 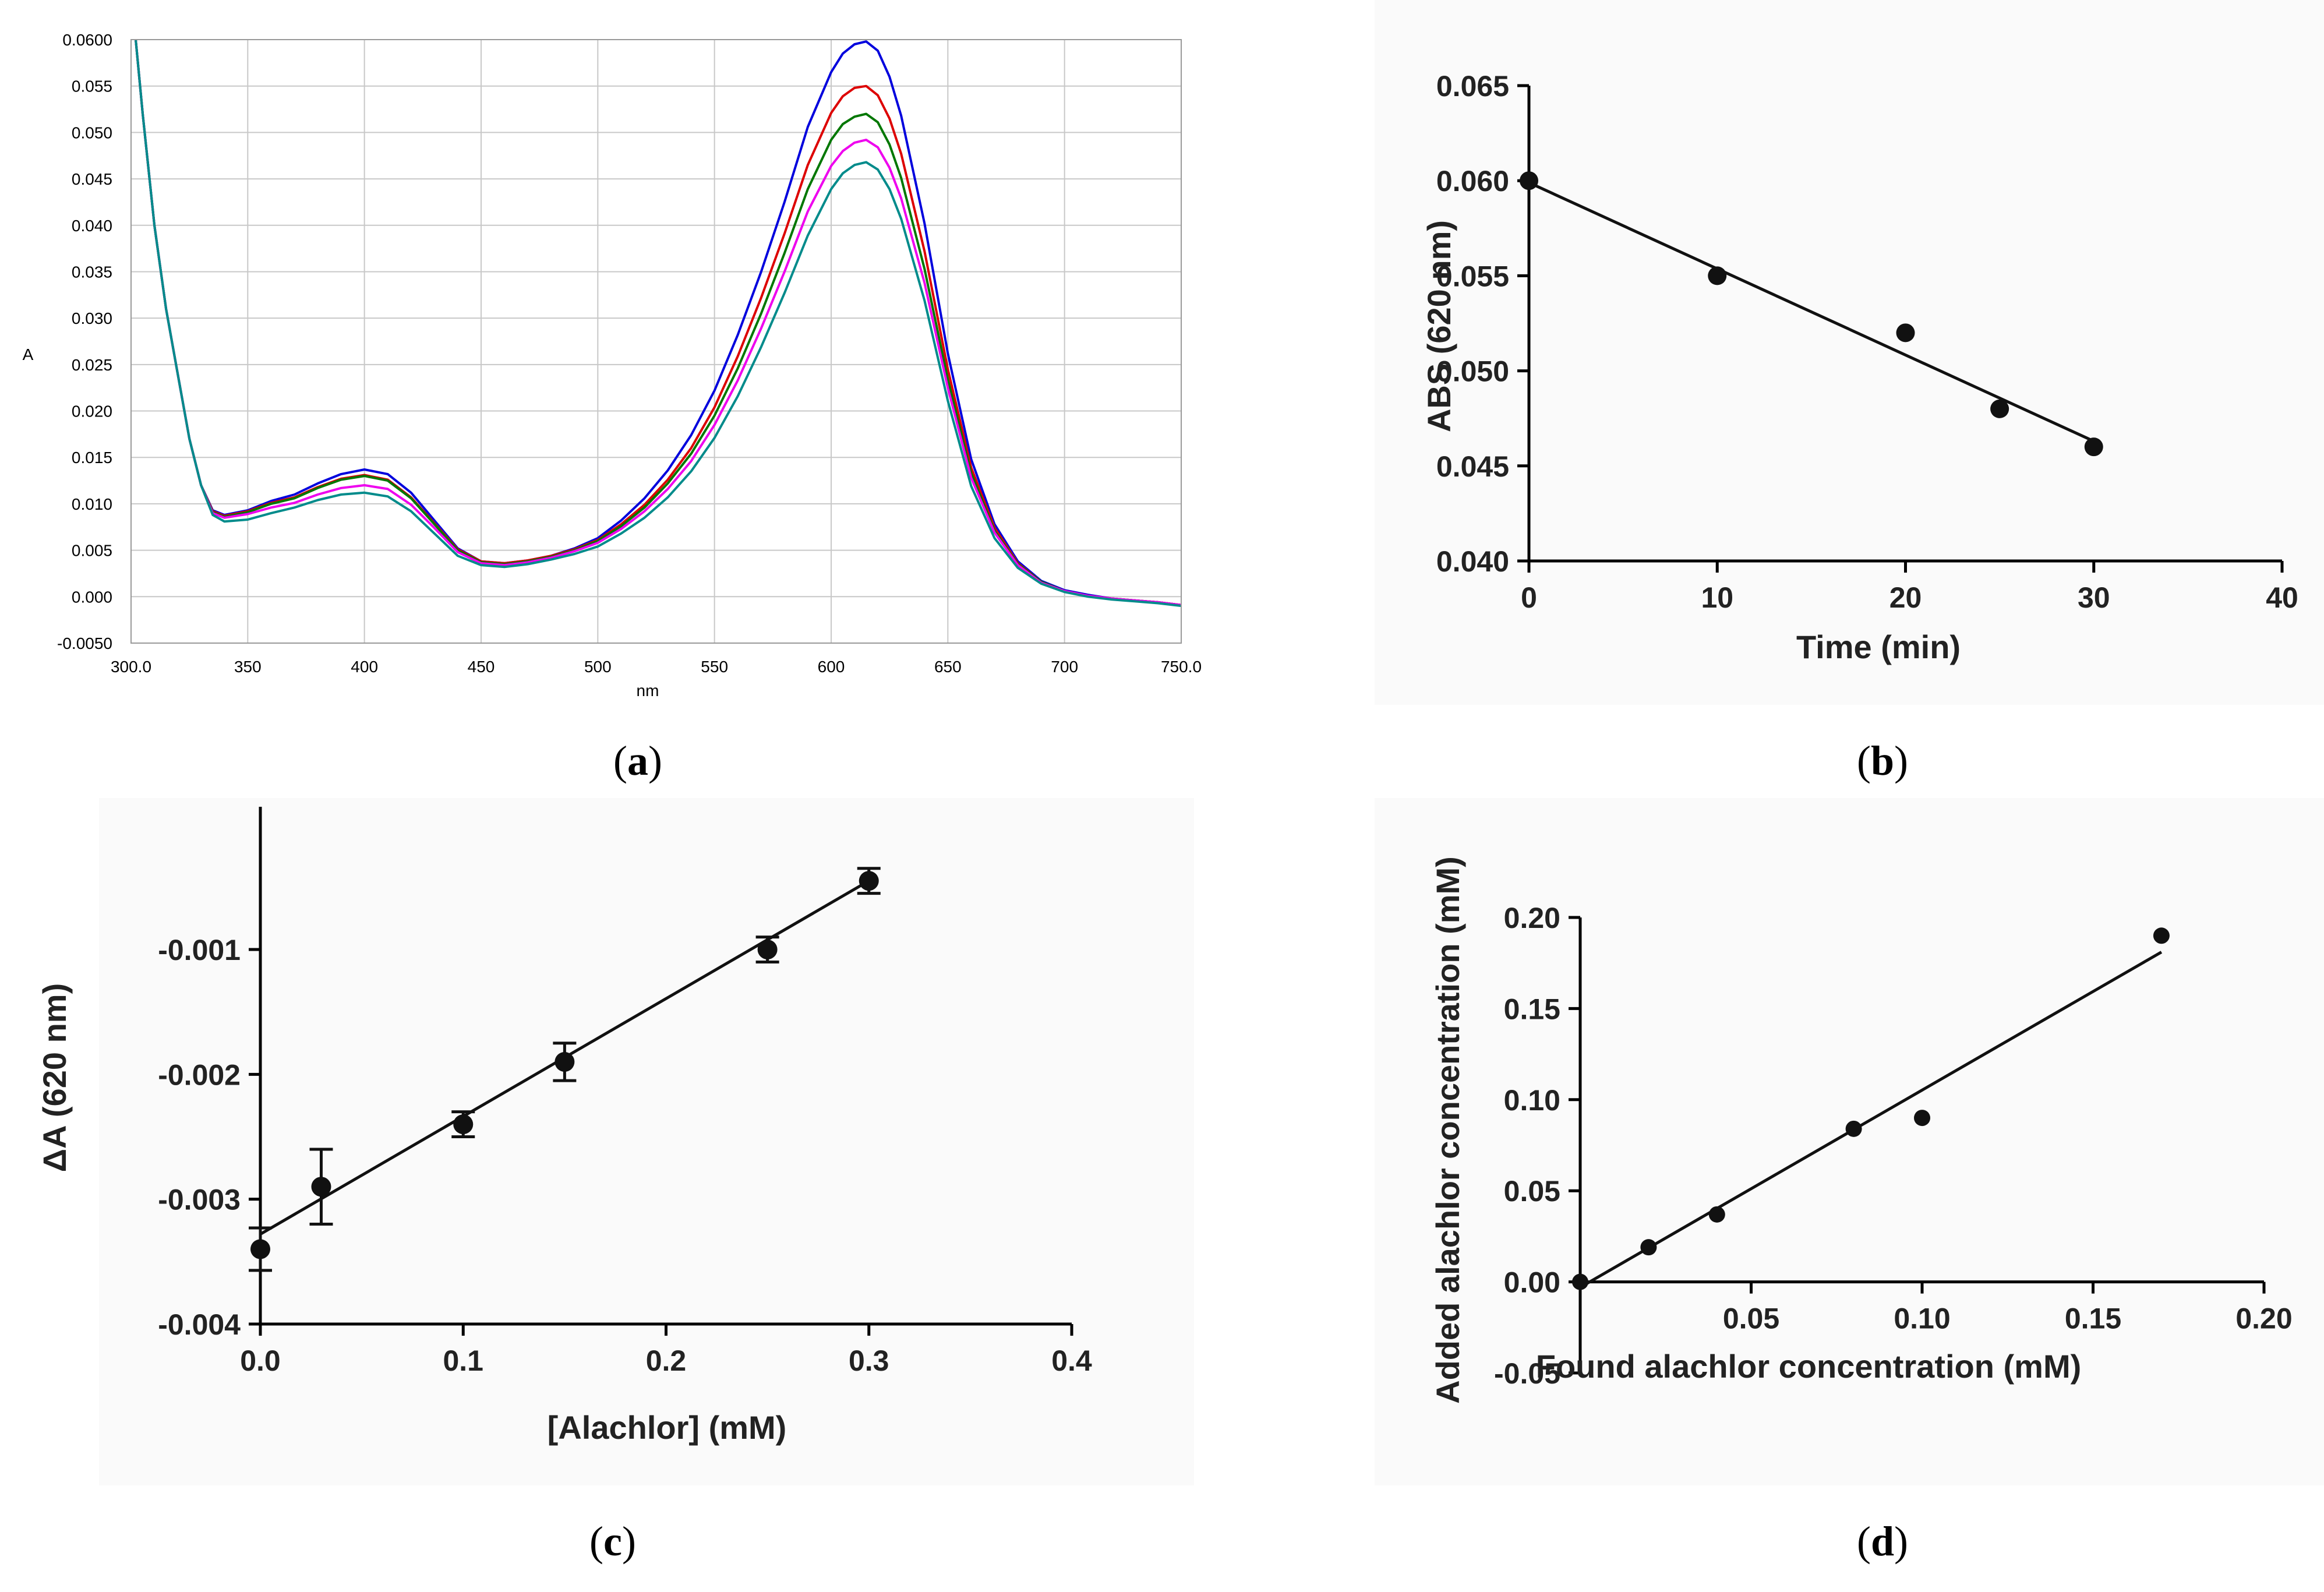 What do you see at coordinates (1922, 1318) in the screenshot?
I see `x-tick-label: 0.10` at bounding box center [1922, 1318].